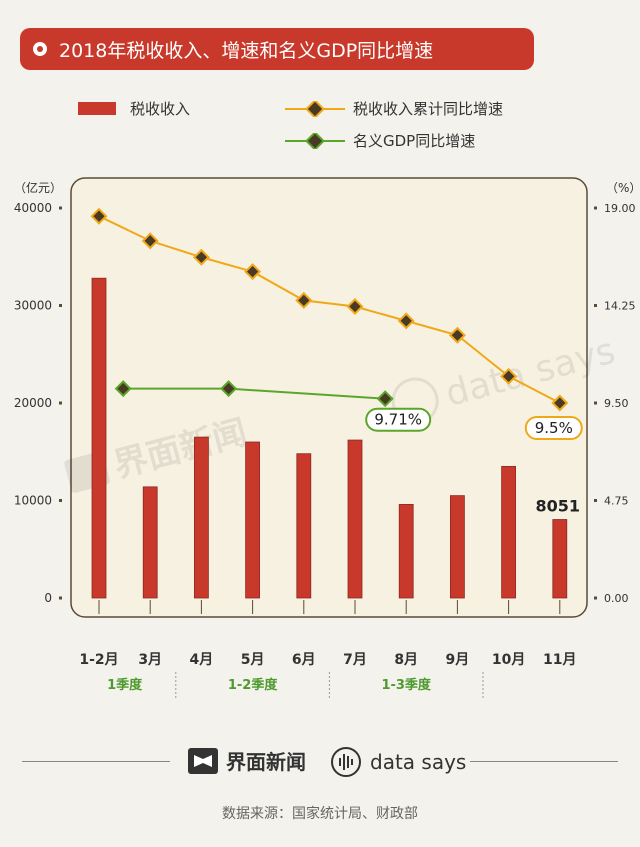 The width and height of the screenshot is (640, 847). I want to click on legend-gdp-label: 名义GDP同比增速, so click(414, 141).